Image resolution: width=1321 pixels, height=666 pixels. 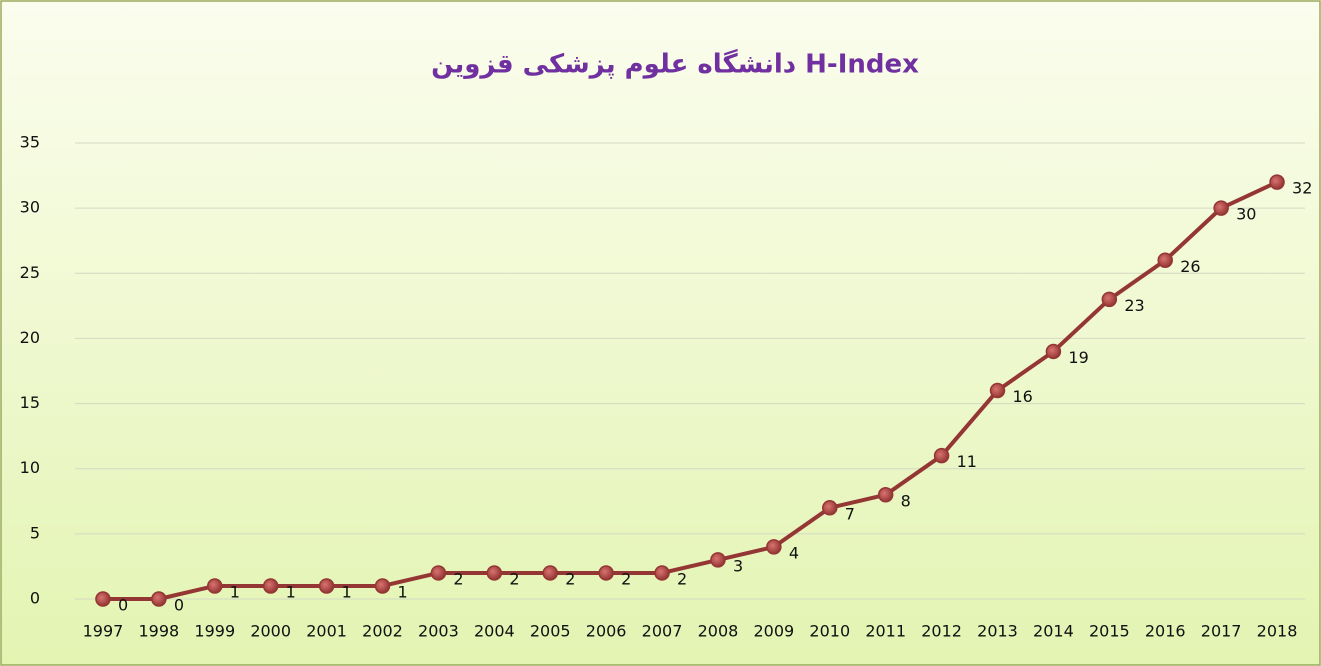 I want to click on chart-title: H-Index دانشگاه علوم پزشکی قزوین, so click(x=675, y=64).